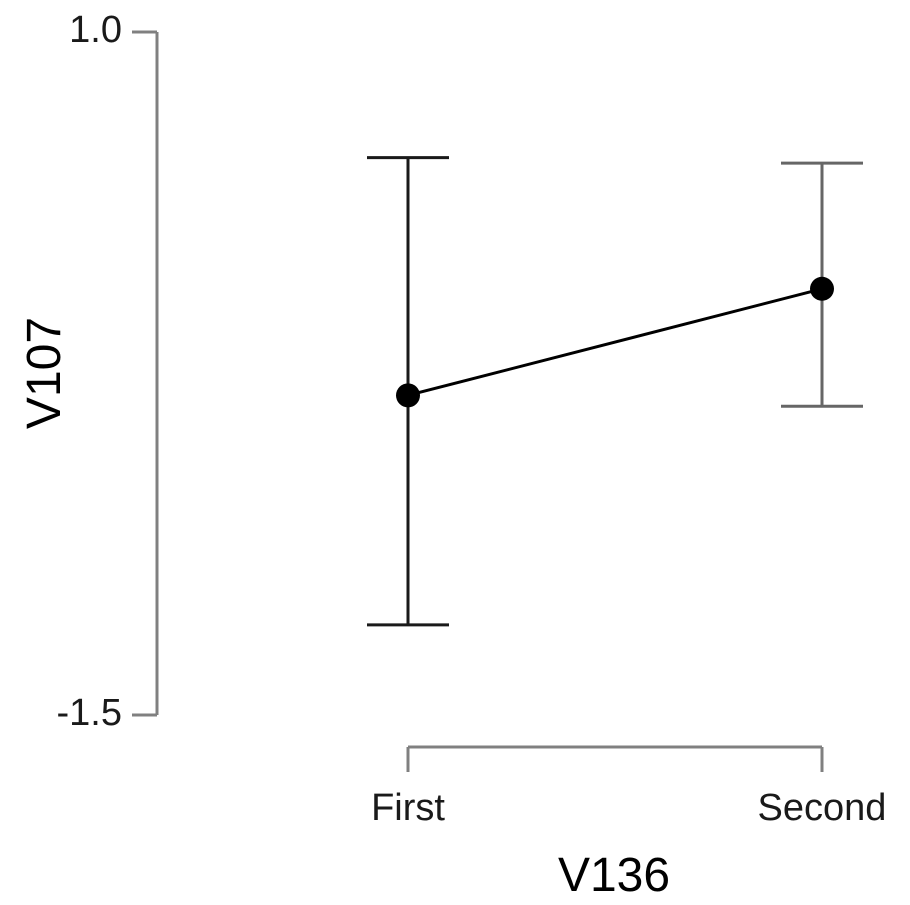  Describe the element at coordinates (614, 875) in the screenshot. I see `x-axis-title: V136` at that location.